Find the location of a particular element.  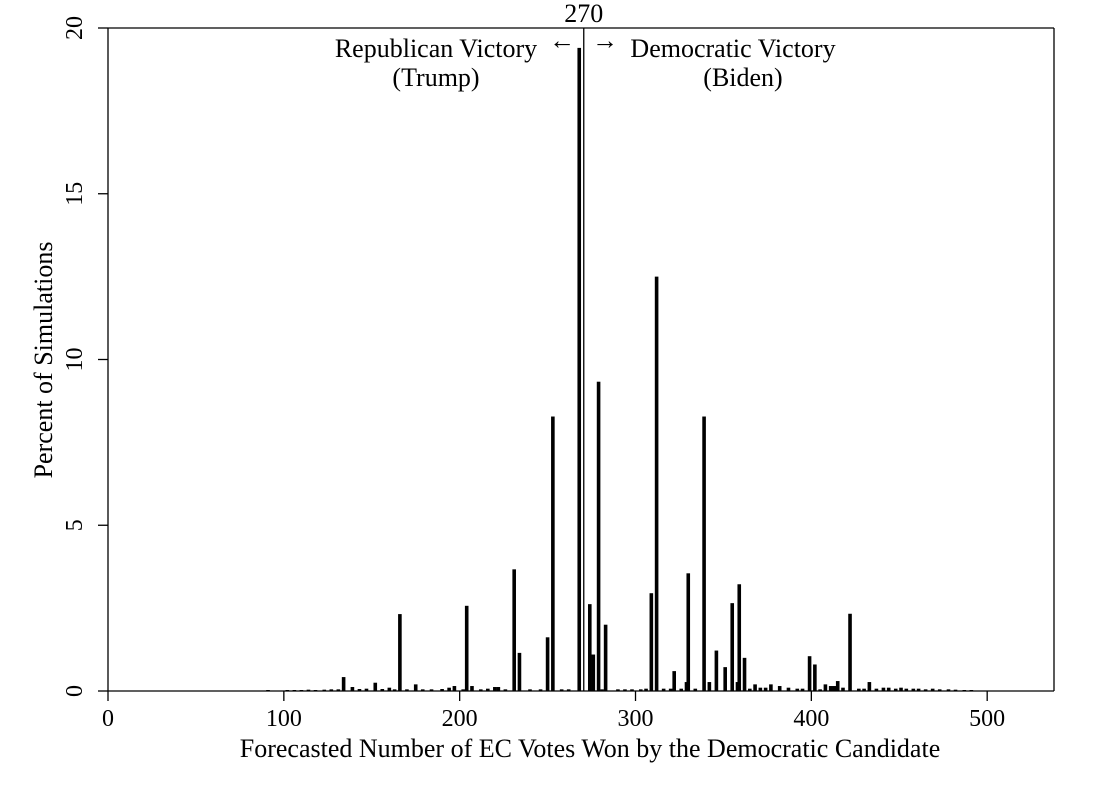

democratic-victory-annotation: Democratic Victory (Biden) → is located at coordinates (714, 59).